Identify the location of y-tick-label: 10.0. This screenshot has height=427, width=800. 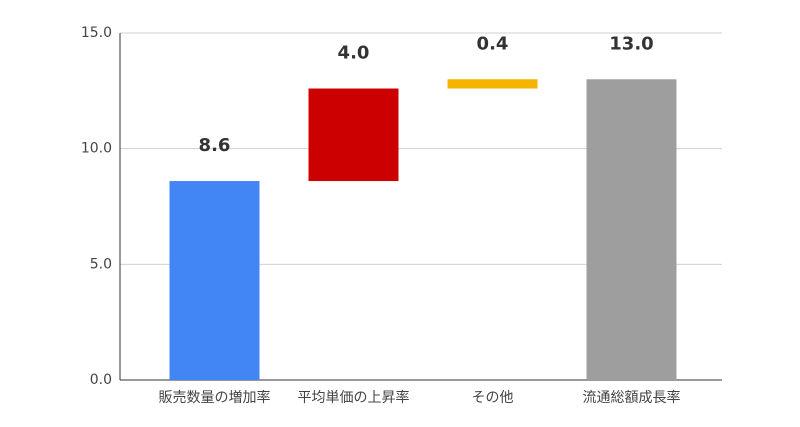
(96, 149).